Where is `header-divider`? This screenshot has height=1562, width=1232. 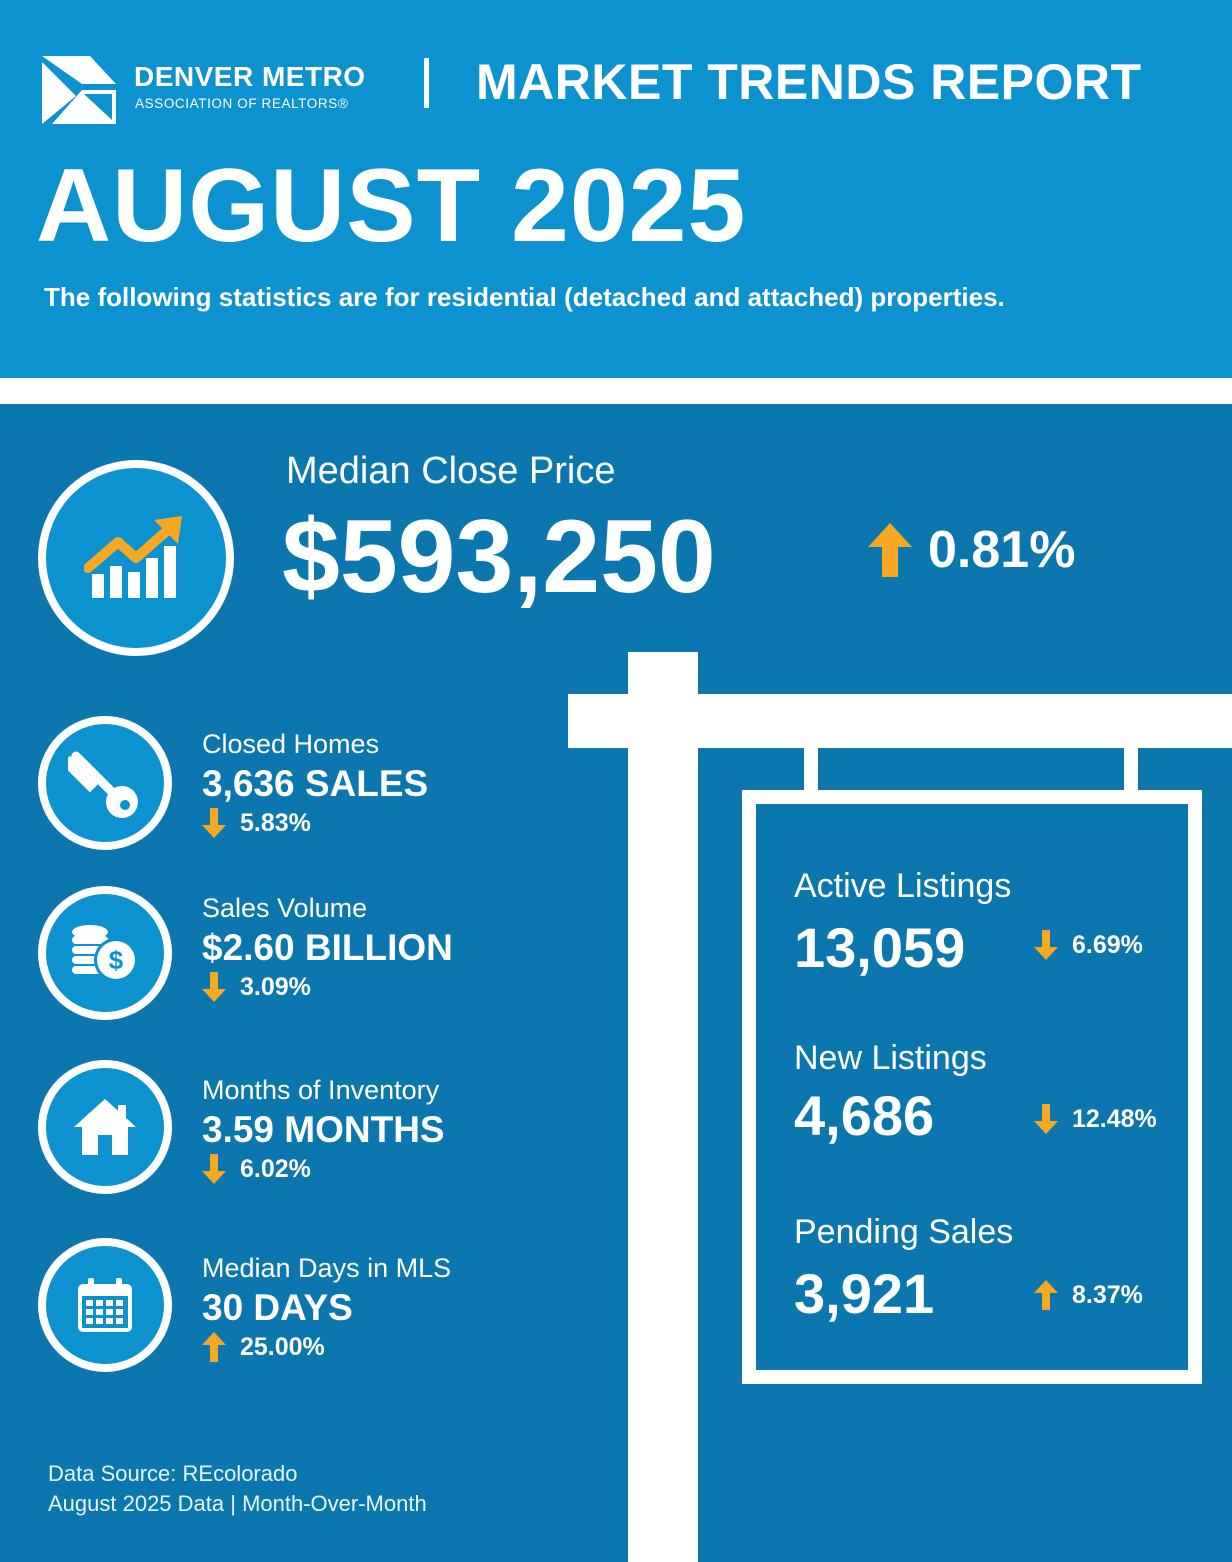
header-divider is located at coordinates (616, 391).